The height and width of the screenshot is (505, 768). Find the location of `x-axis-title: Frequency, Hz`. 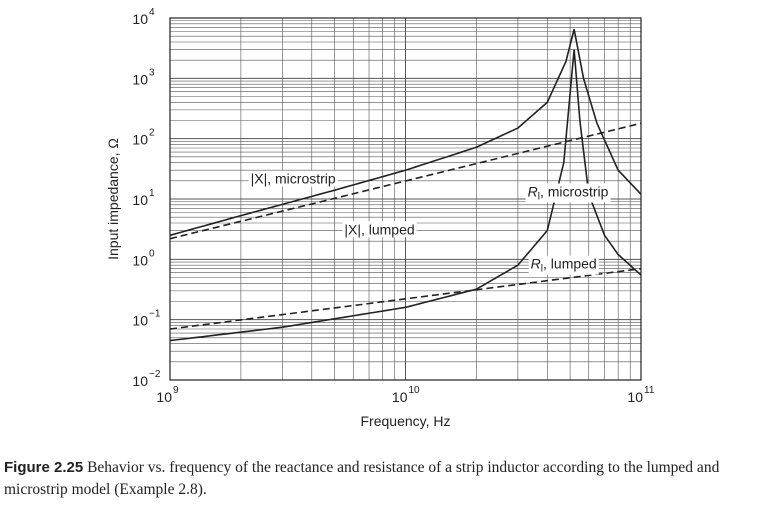

x-axis-title: Frequency, Hz is located at coordinates (406, 421).